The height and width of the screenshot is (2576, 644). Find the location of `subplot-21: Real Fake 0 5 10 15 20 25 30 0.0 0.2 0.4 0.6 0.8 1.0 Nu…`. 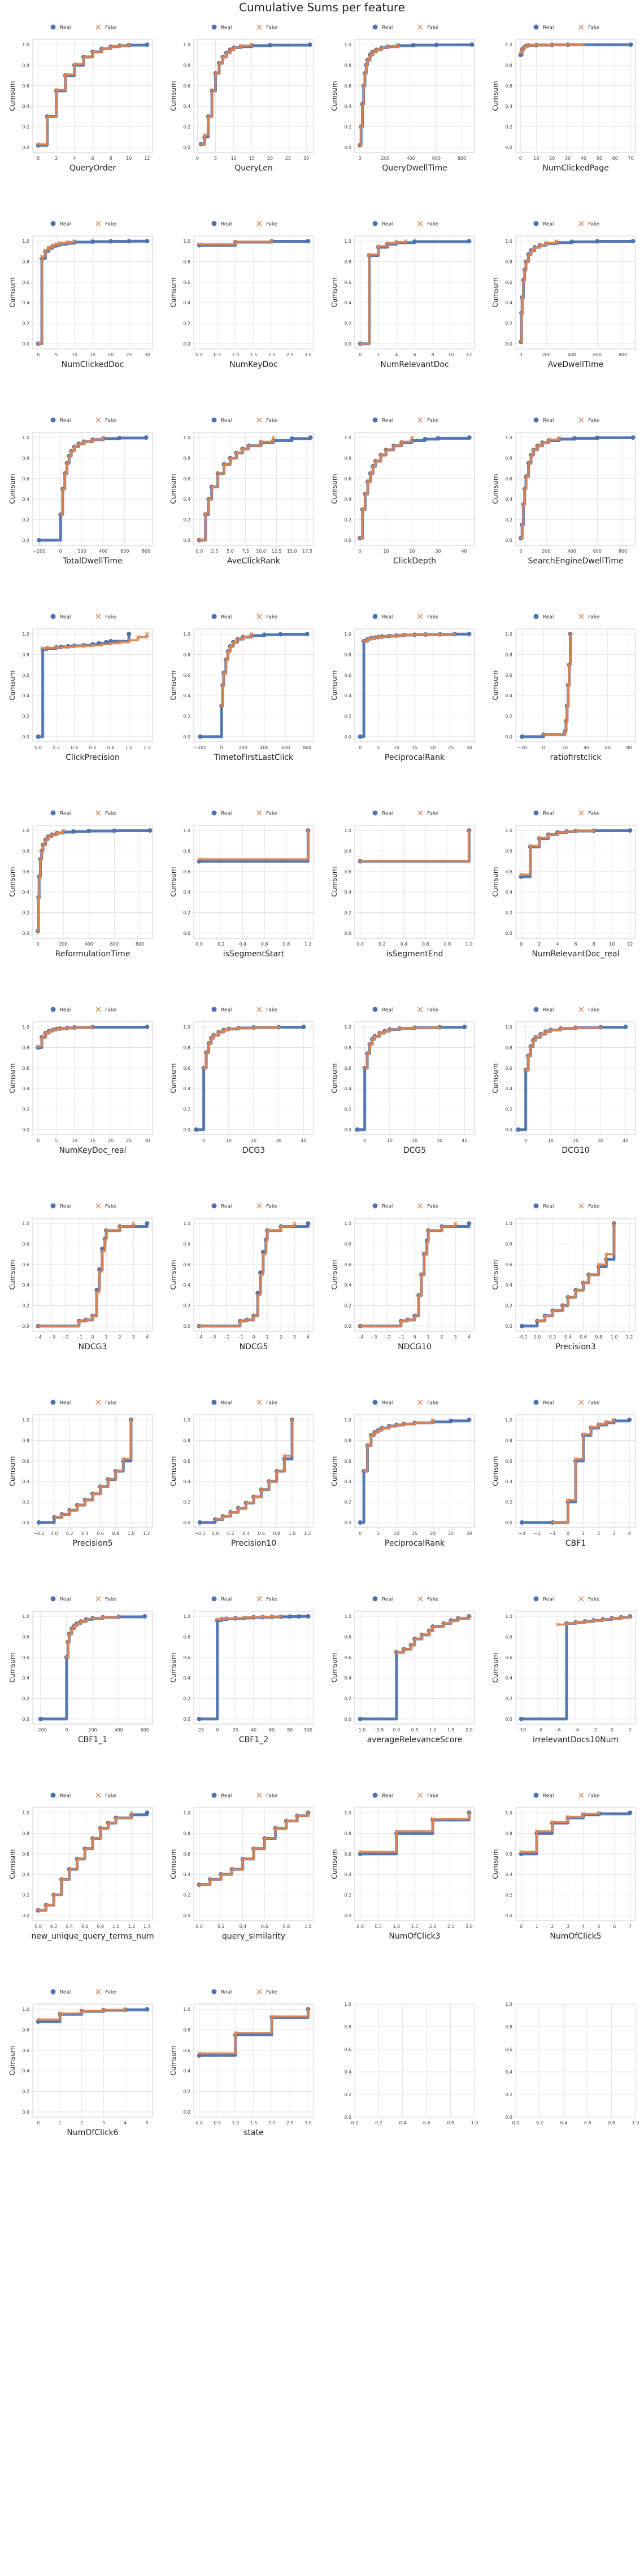

subplot-21: Real Fake 0 5 10 15 20 25 30 0.0 0.2 0.4 0.6 0.8 1.0 Nu… is located at coordinates (80, 1081).